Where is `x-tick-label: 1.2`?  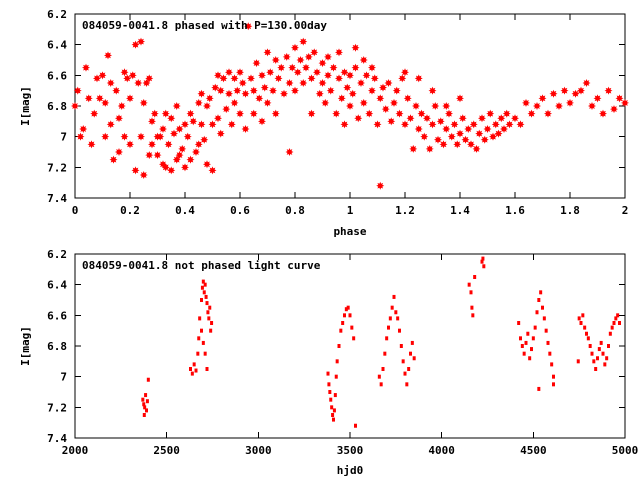
x-tick-label: 1.2 is located at coordinates (405, 210).